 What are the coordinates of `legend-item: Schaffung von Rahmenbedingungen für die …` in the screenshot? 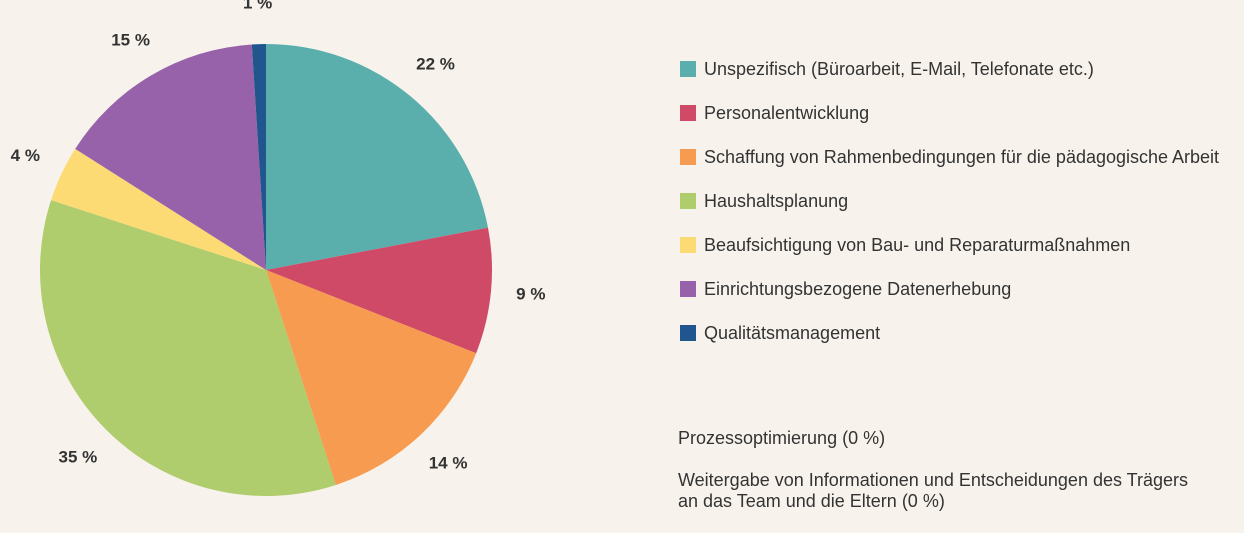 It's located at (955, 157).